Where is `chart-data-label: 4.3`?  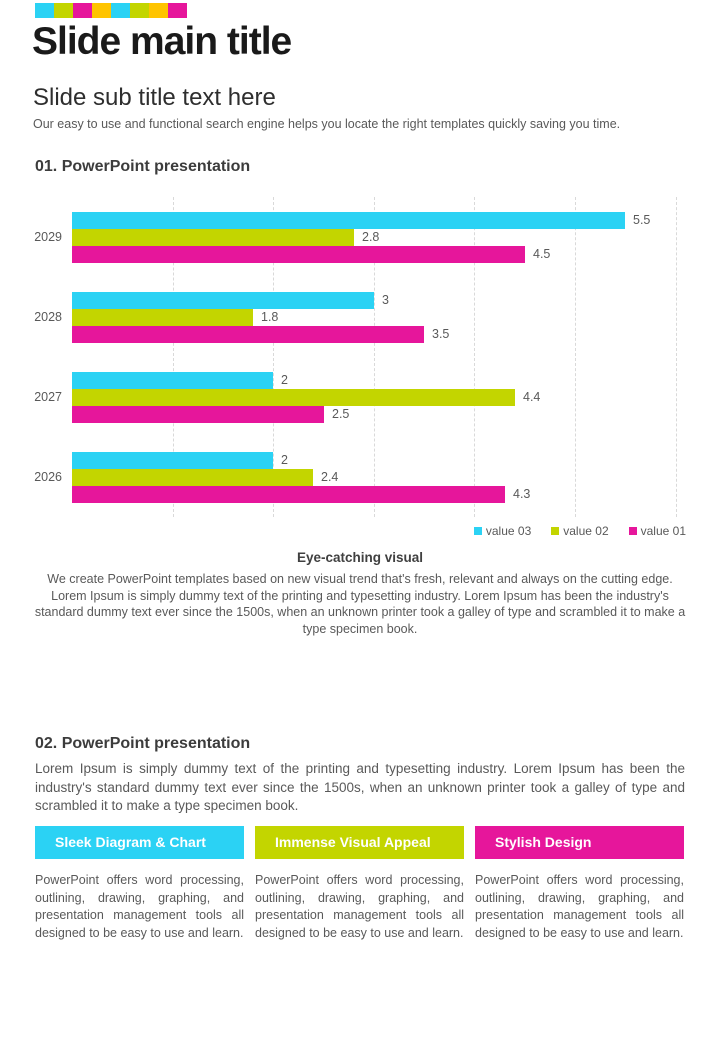
chart-data-label: 4.3 is located at coordinates (522, 494).